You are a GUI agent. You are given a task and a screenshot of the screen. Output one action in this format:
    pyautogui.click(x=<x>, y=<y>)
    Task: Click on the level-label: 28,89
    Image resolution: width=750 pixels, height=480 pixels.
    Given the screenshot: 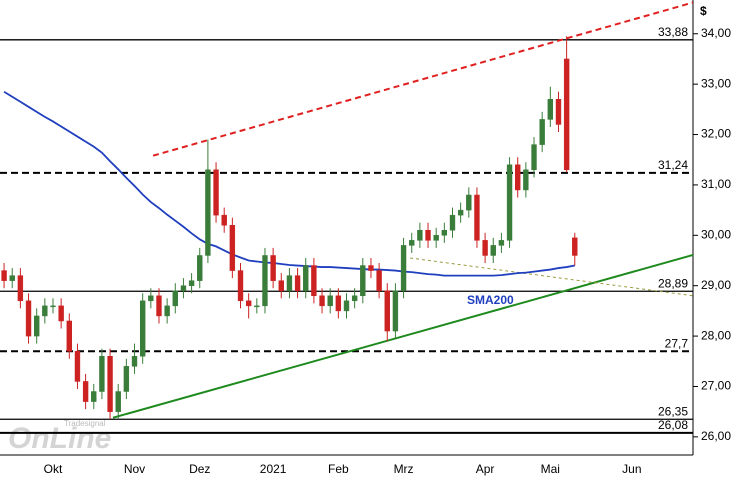 What is the action you would take?
    pyautogui.click(x=673, y=283)
    